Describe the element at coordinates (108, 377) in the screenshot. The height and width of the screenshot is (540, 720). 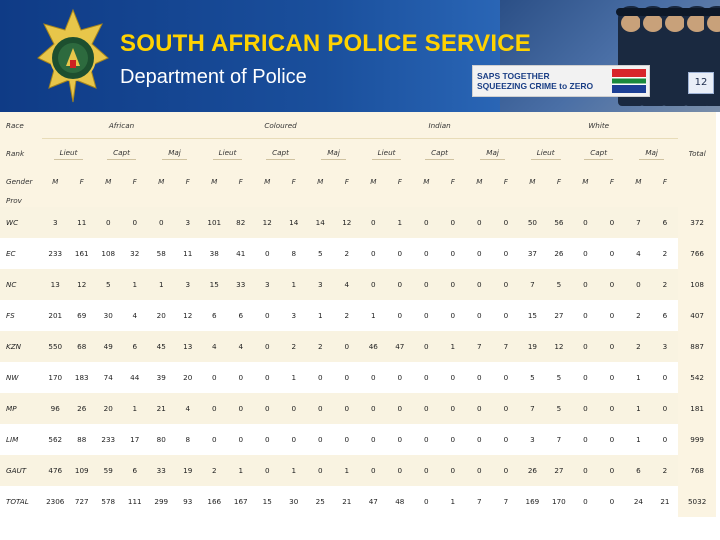
I see `value-cell: 74` at that location.